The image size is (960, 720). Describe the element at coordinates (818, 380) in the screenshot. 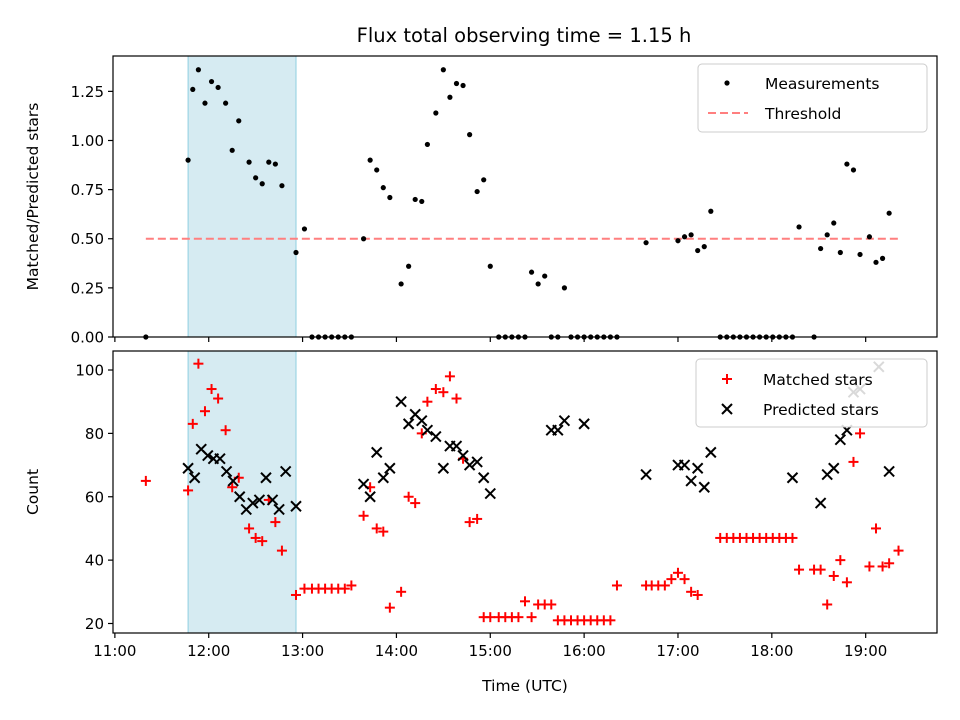

I see `legend-matched-label: Matched stars` at that location.